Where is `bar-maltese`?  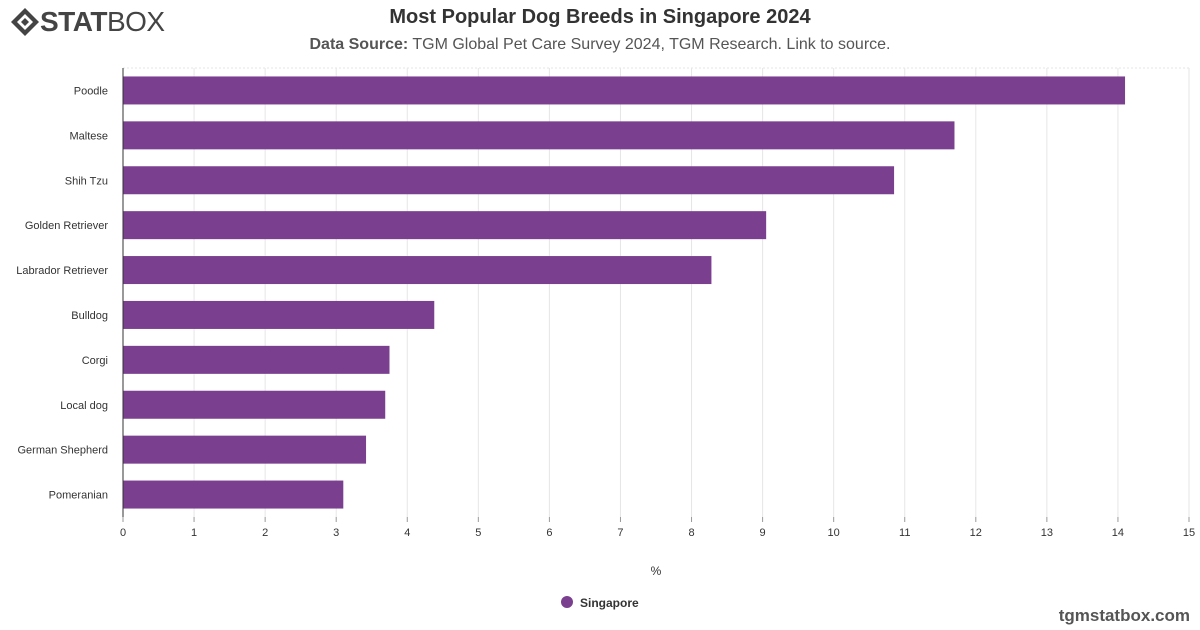
bar-maltese is located at coordinates (539, 135).